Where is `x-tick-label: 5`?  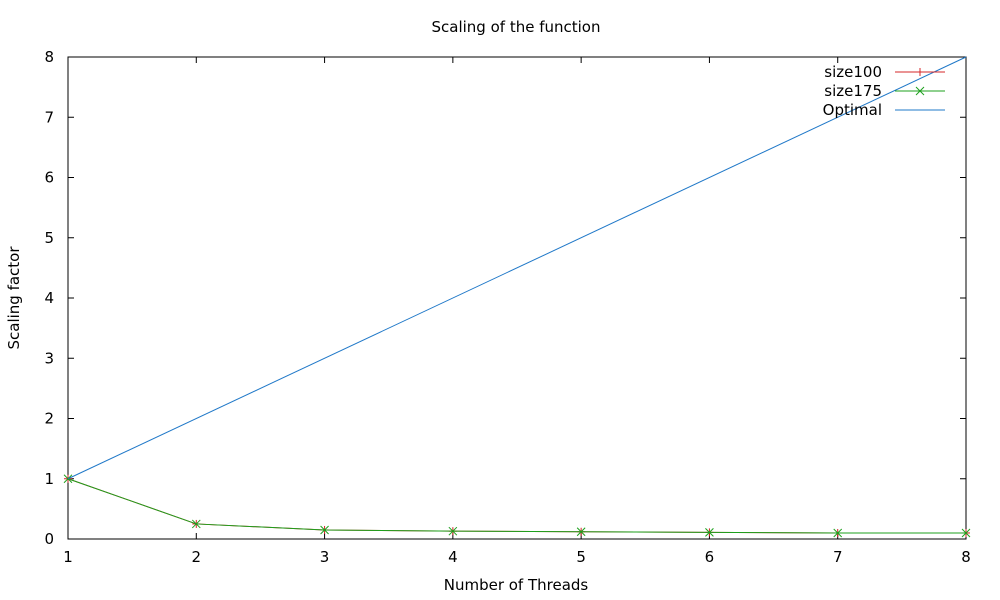
x-tick-label: 5 is located at coordinates (581, 557).